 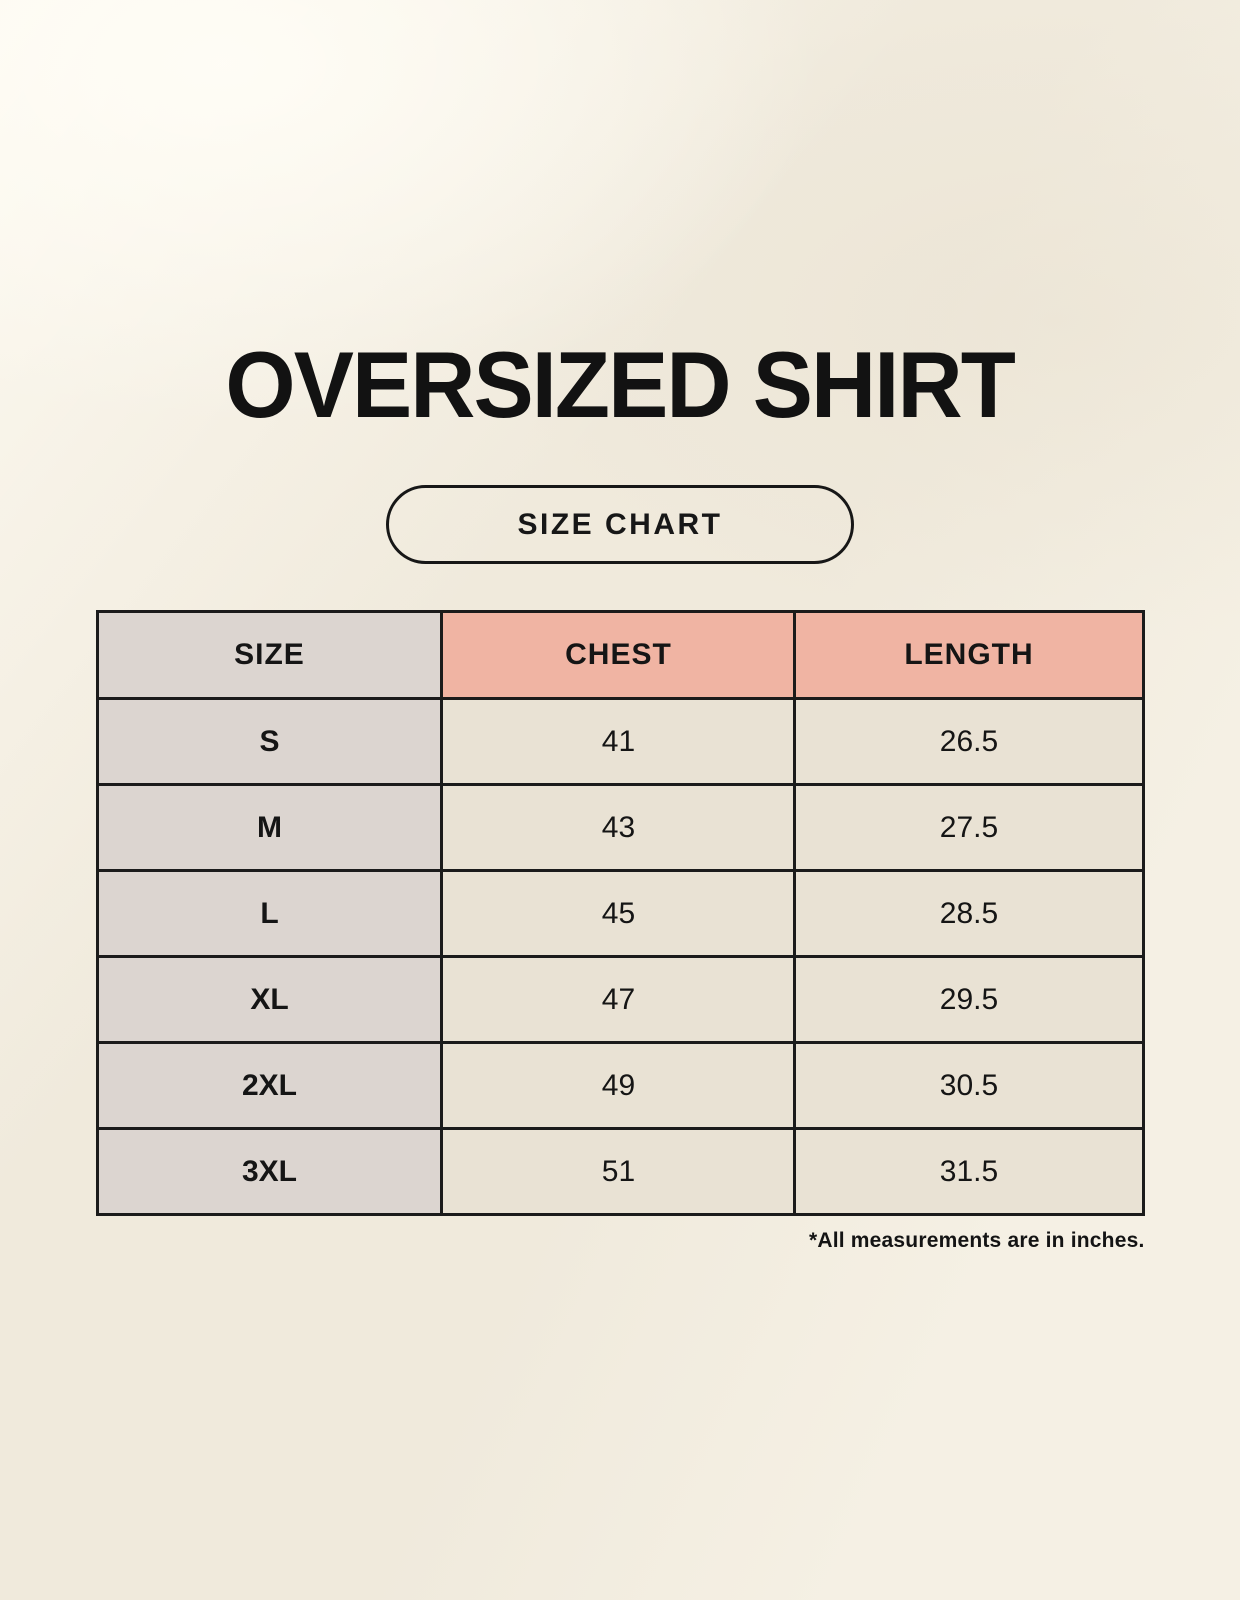 What do you see at coordinates (969, 1171) in the screenshot?
I see `length-cell: 31.5` at bounding box center [969, 1171].